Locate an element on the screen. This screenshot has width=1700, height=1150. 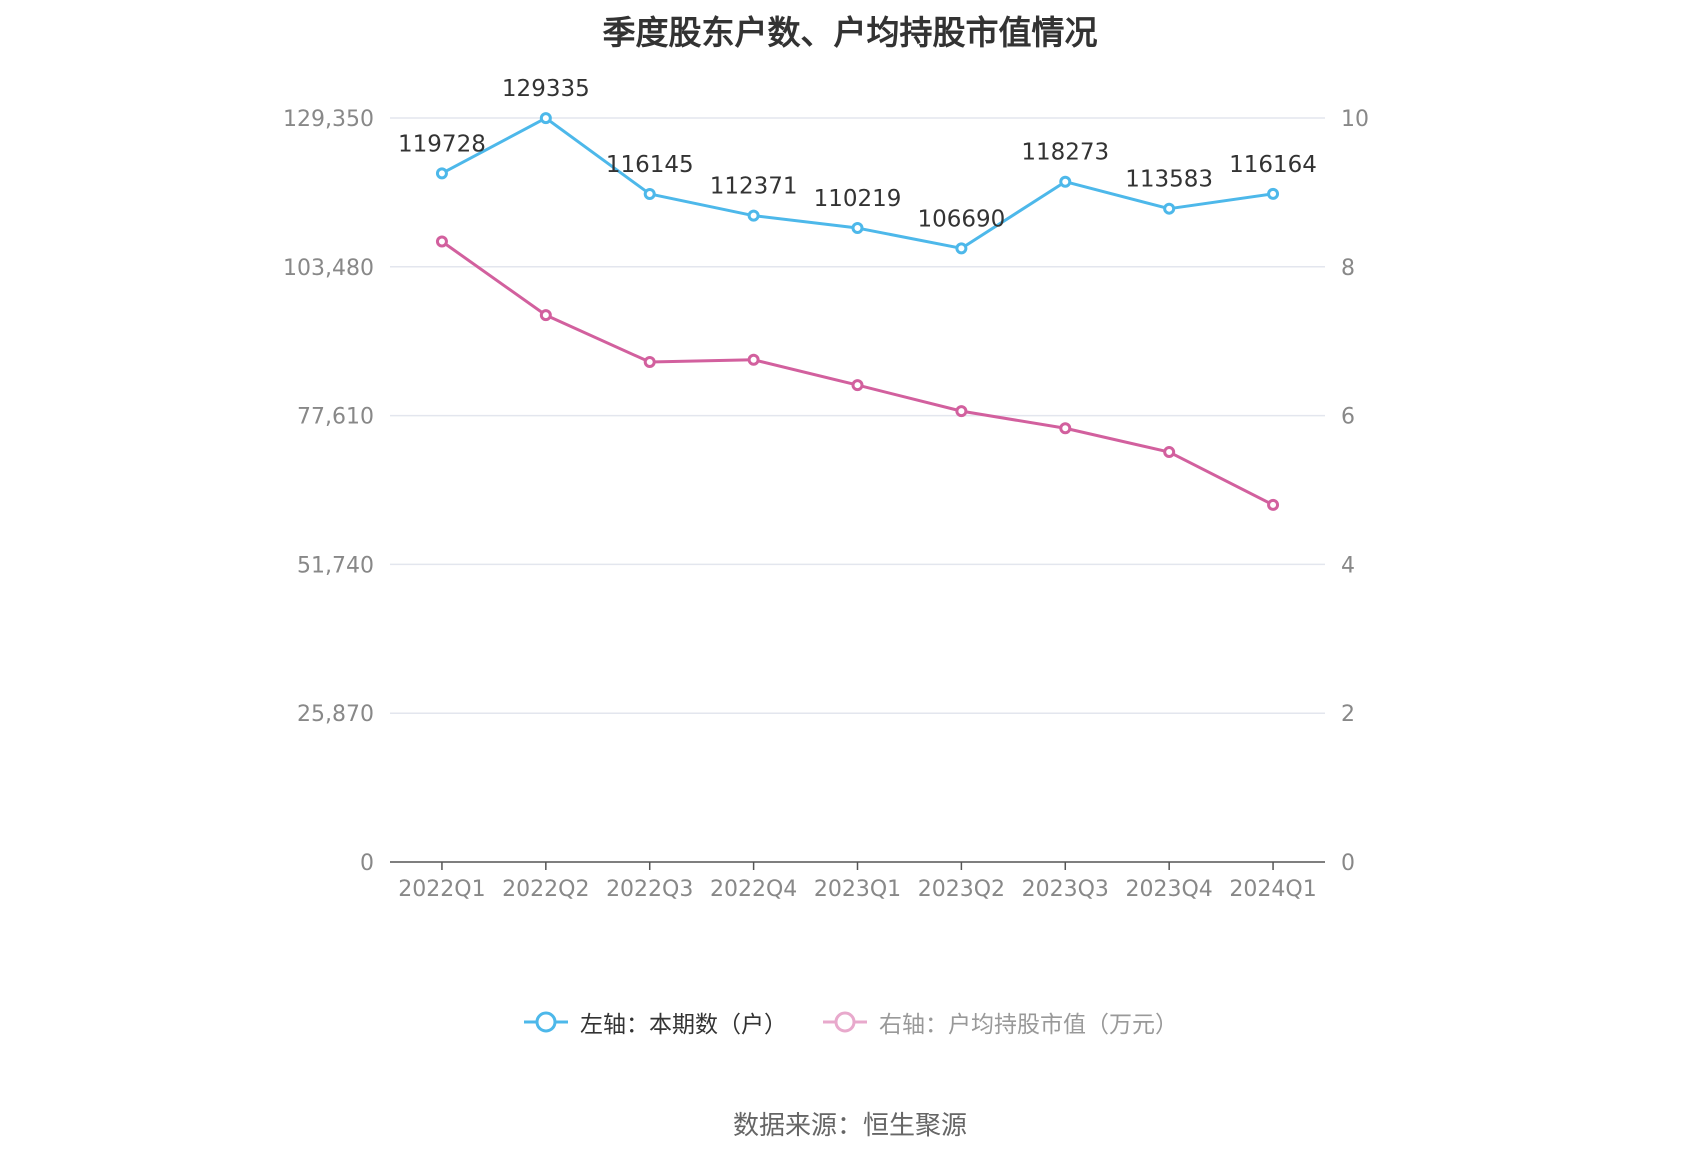
series-0-data-label: 116164 is located at coordinates (1273, 165).